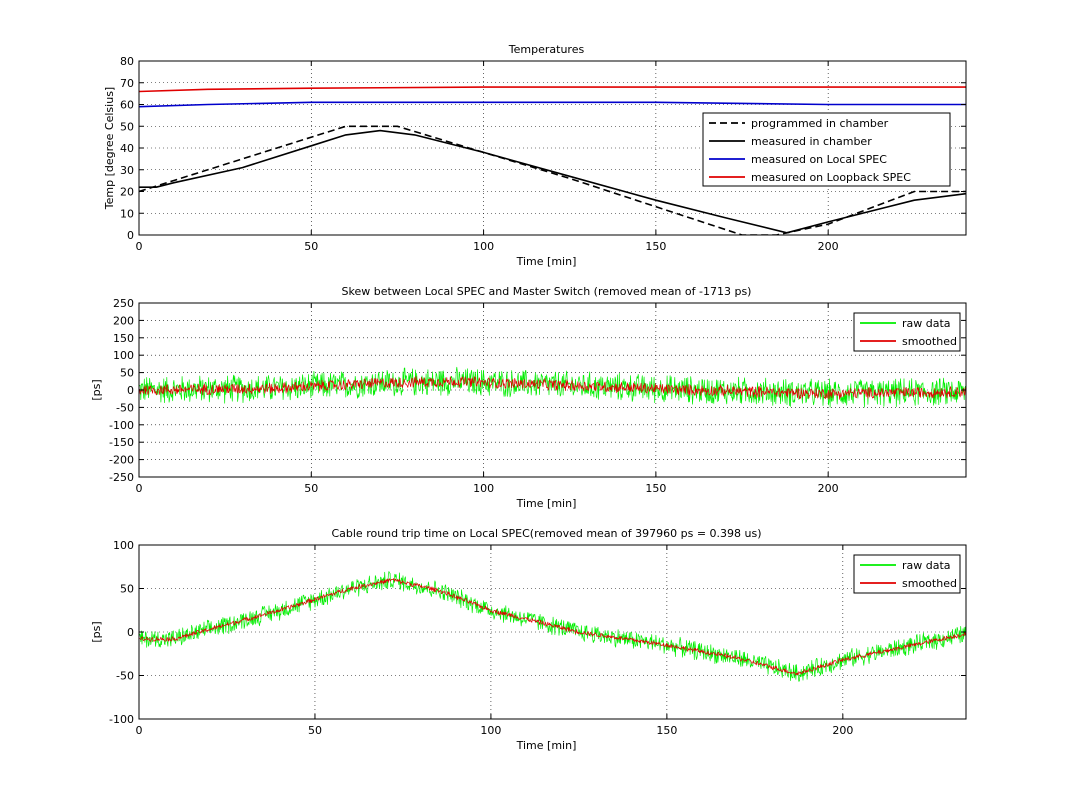  What do you see at coordinates (121, 442) in the screenshot?
I see `y-tick-label: -150` at bounding box center [121, 442].